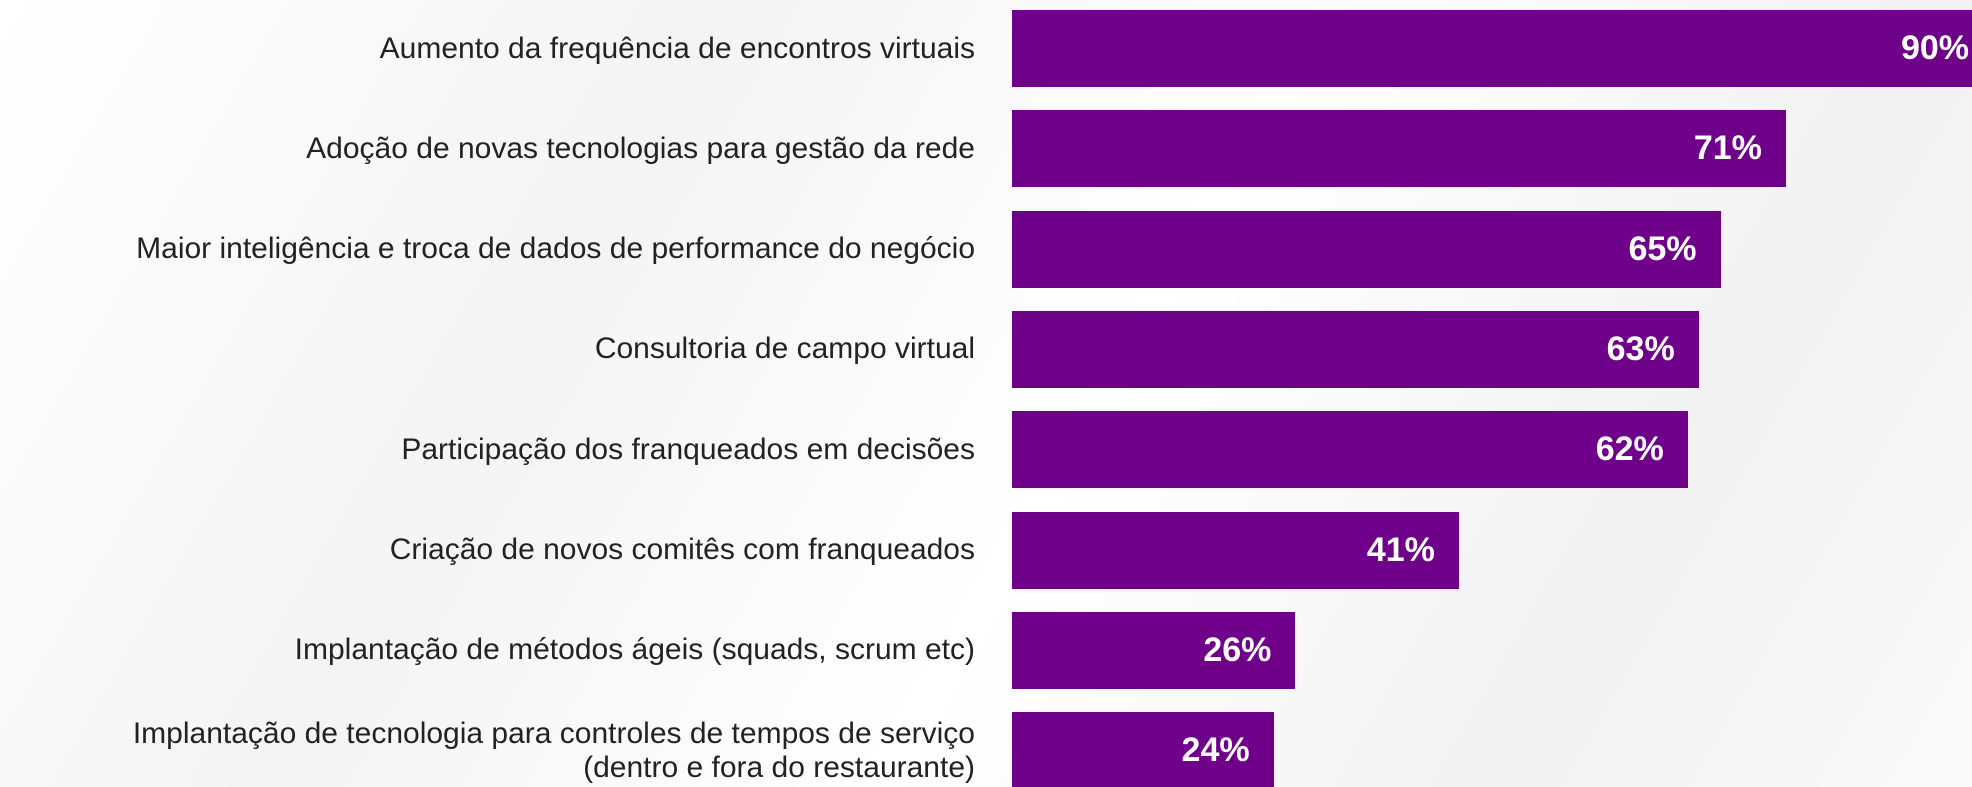  What do you see at coordinates (688, 449) in the screenshot?
I see `category-label: Participação dos franqueados em decisões` at bounding box center [688, 449].